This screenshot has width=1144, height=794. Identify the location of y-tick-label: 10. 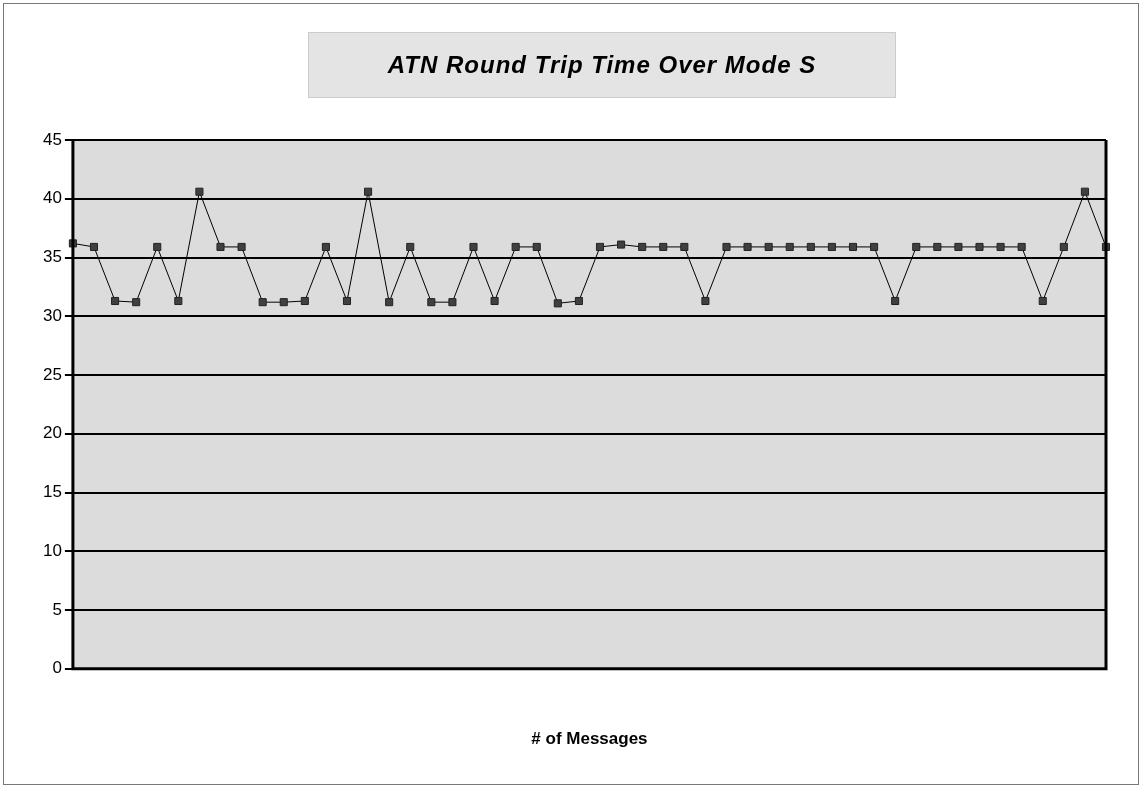
(52, 550).